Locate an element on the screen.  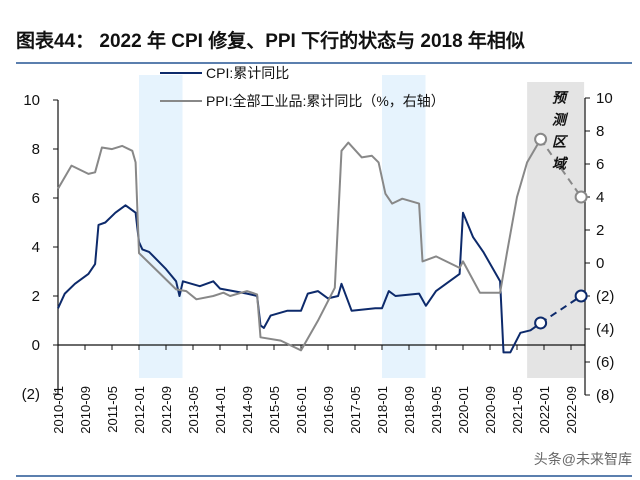
left-axis-tick-label: 10 is located at coordinates (31, 100).